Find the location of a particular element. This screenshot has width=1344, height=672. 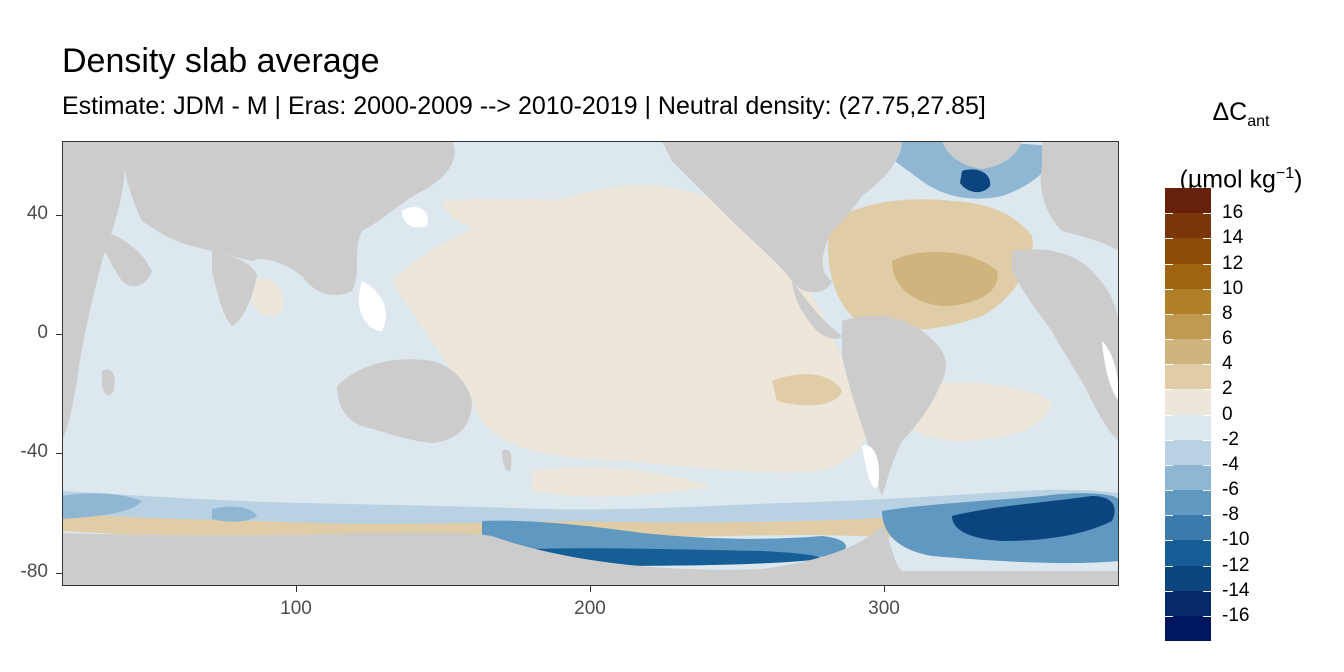

africa-land is located at coordinates (93, 291).